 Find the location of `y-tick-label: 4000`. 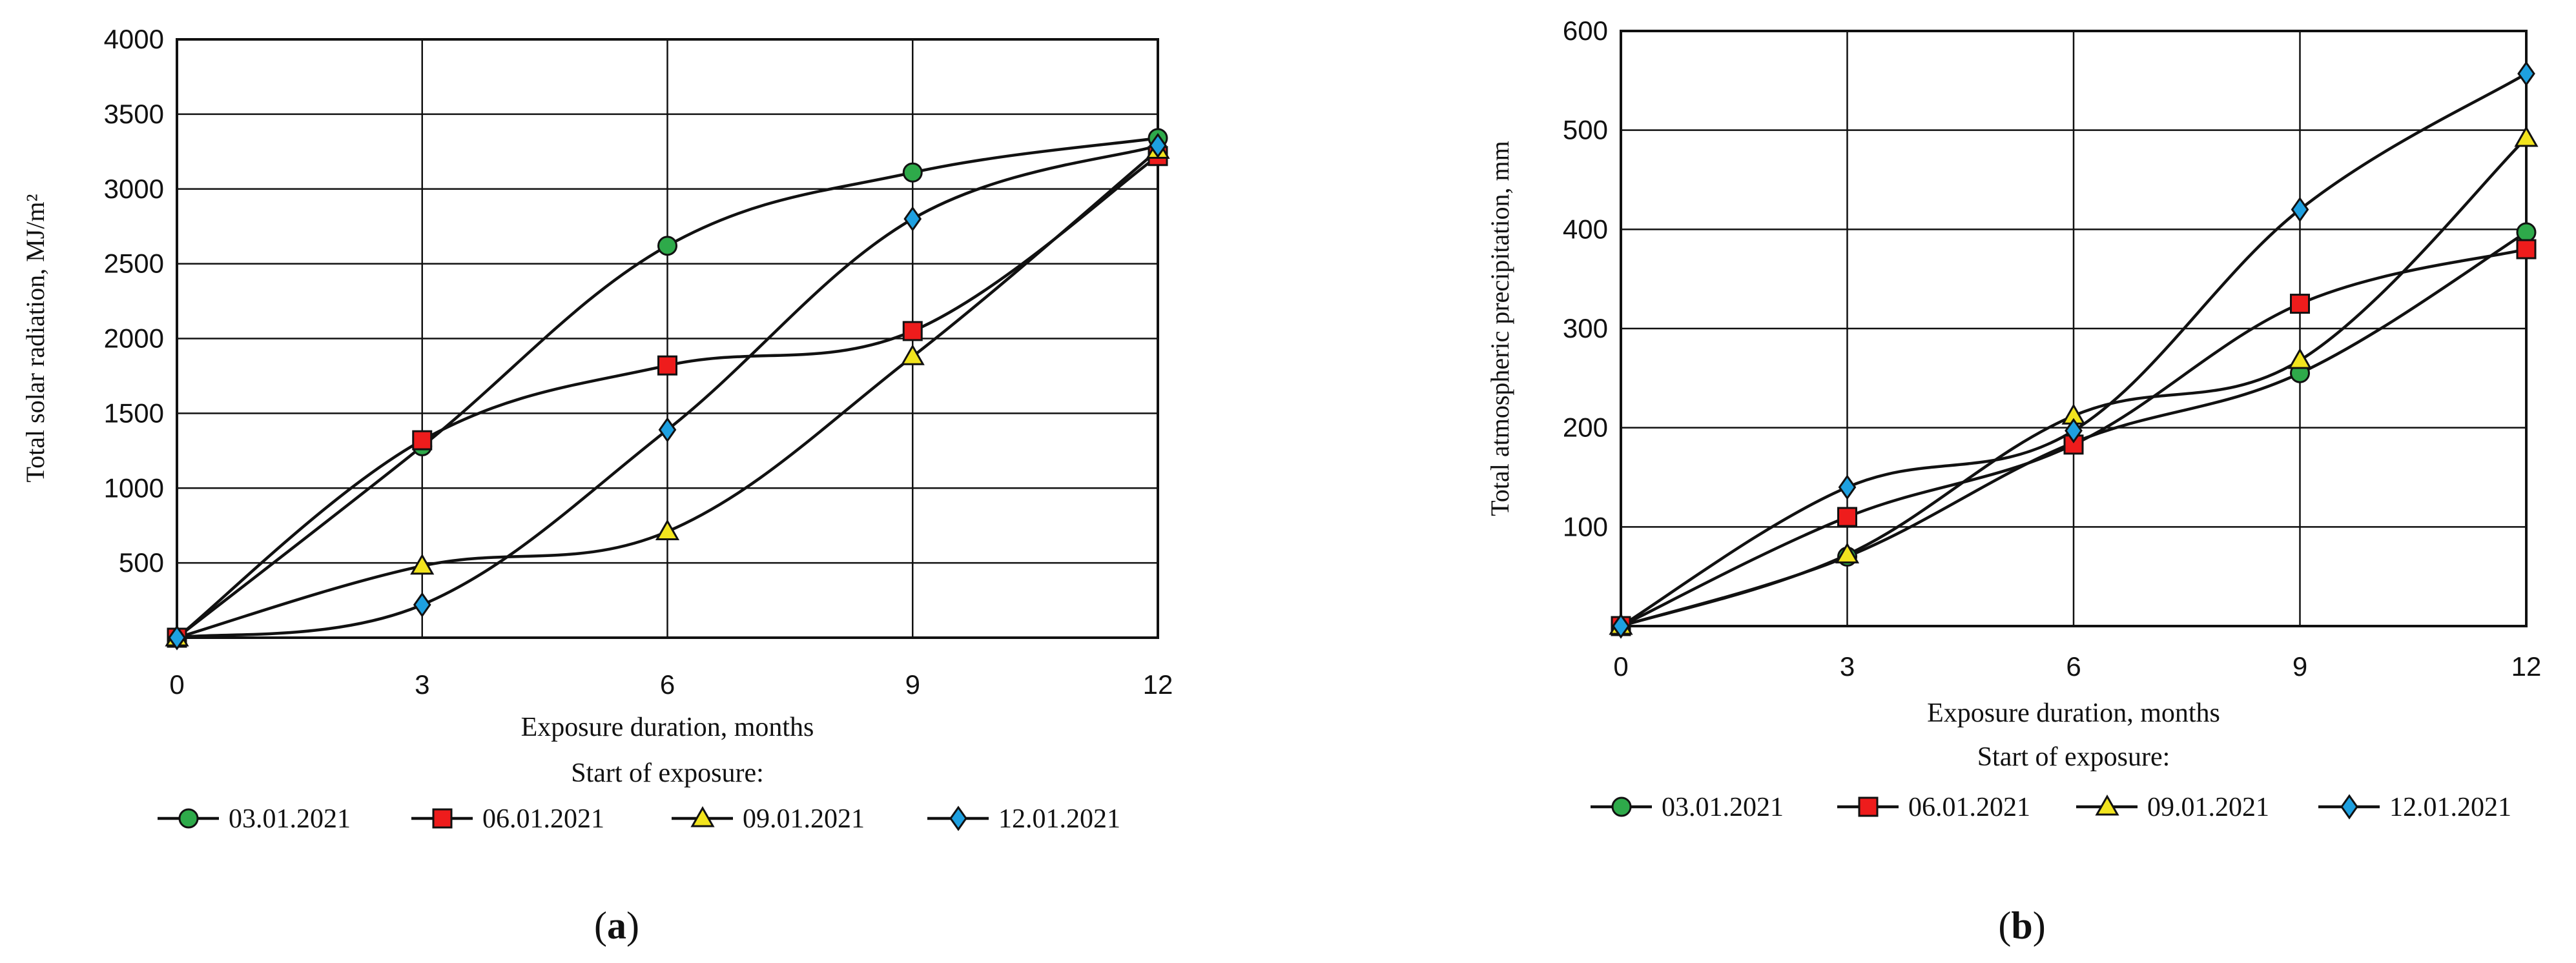

y-tick-label: 4000 is located at coordinates (134, 39).